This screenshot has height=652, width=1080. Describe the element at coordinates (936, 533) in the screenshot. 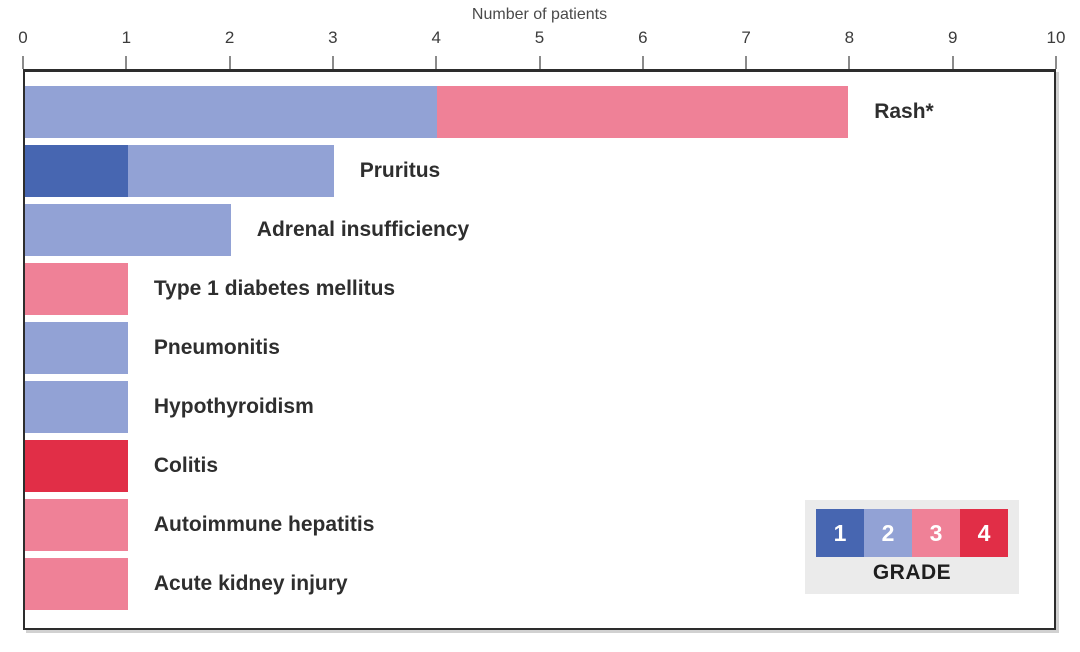

I see `legend-swatch-grade-3: 3` at that location.